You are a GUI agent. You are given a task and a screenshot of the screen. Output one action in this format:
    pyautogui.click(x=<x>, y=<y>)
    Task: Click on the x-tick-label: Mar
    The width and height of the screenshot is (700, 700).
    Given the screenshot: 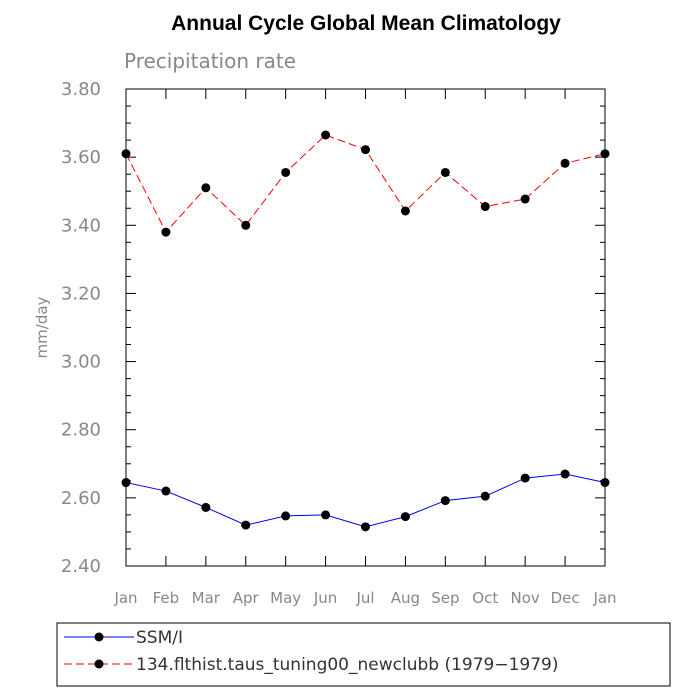 What is the action you would take?
    pyautogui.click(x=206, y=598)
    